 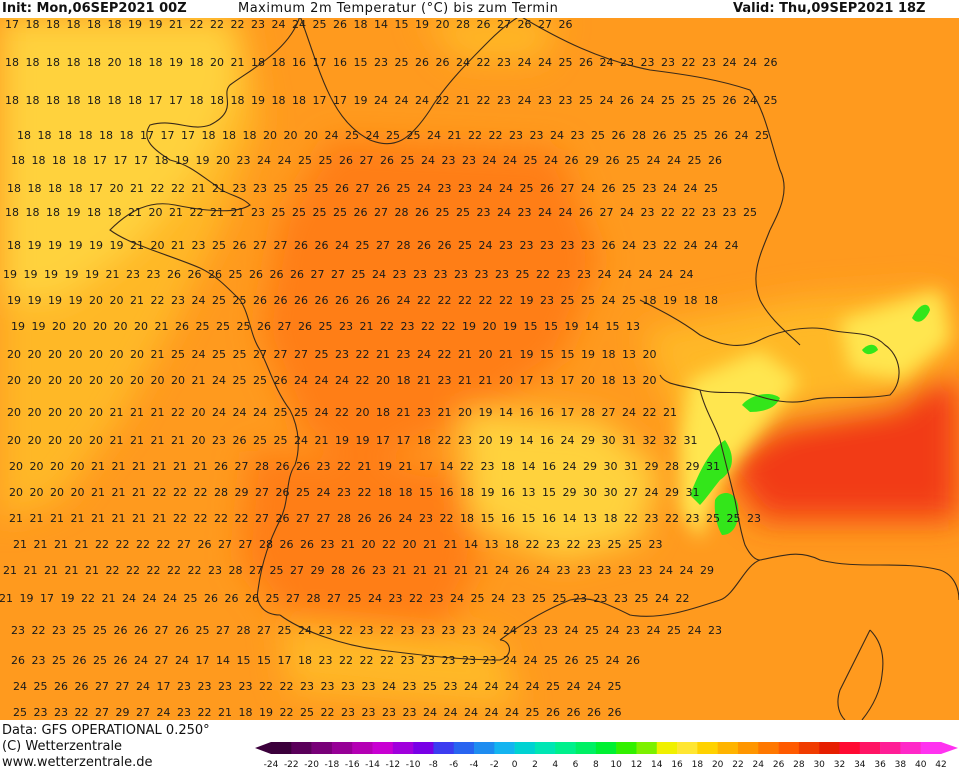 I want to click on scale-tick-label: 40, so click(x=921, y=765).